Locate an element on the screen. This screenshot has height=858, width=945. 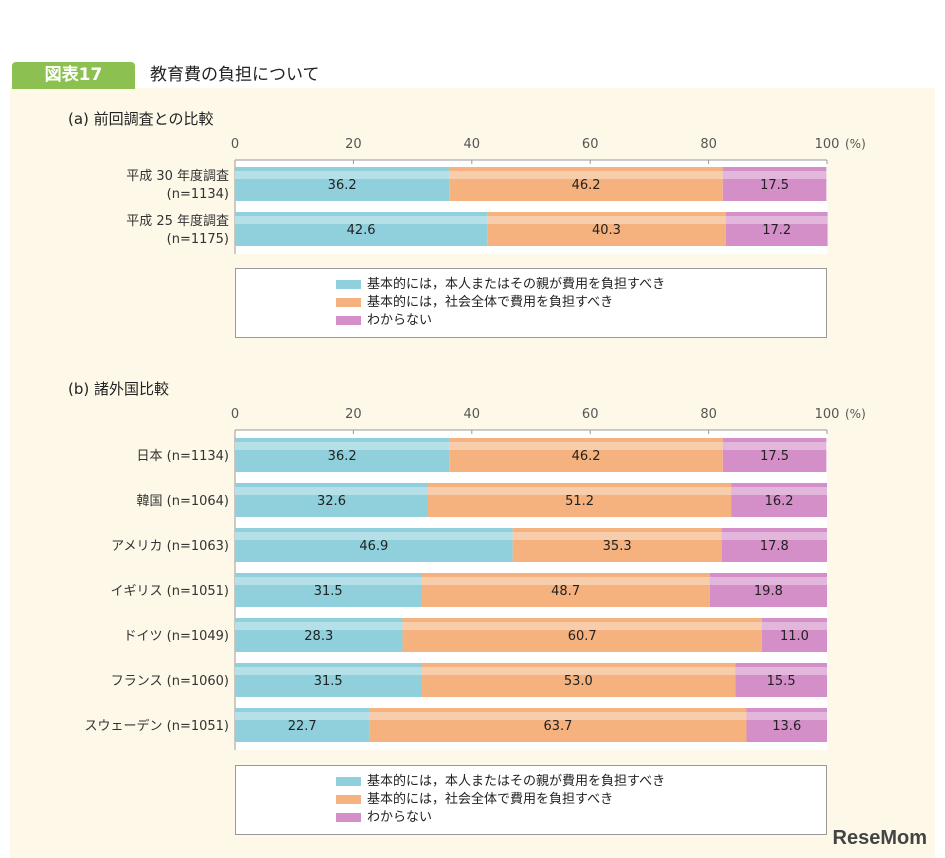
category-label: アメリカ (n=1063) is located at coordinates (170, 546).